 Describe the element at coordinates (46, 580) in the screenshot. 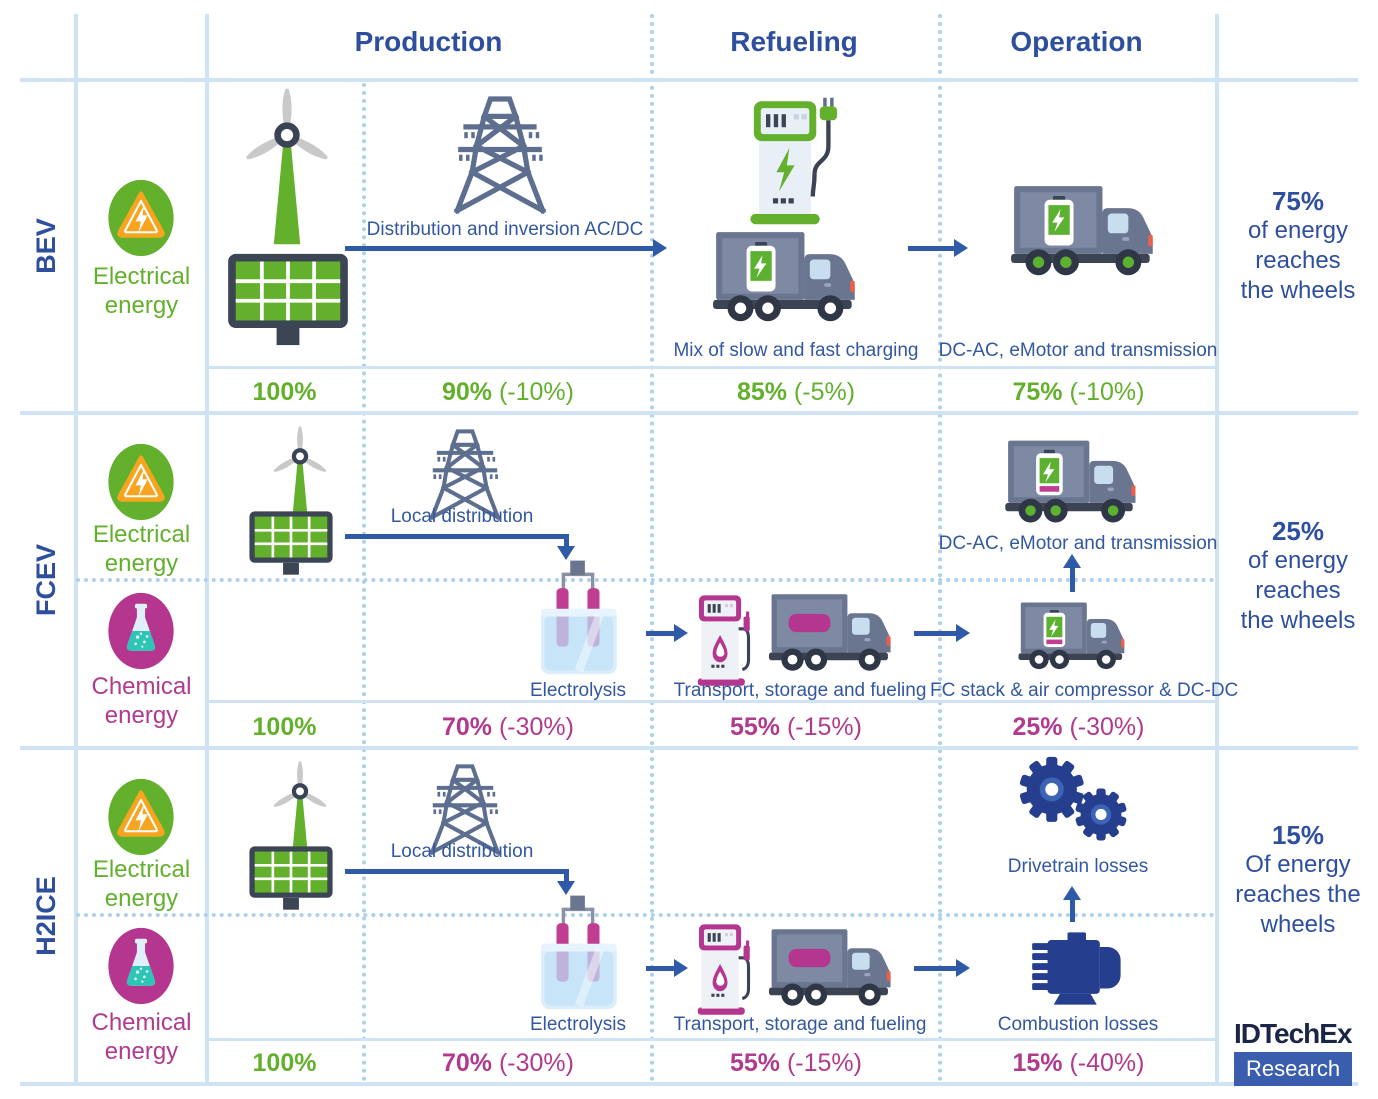

I see `row-label-fcev: FCEV` at that location.